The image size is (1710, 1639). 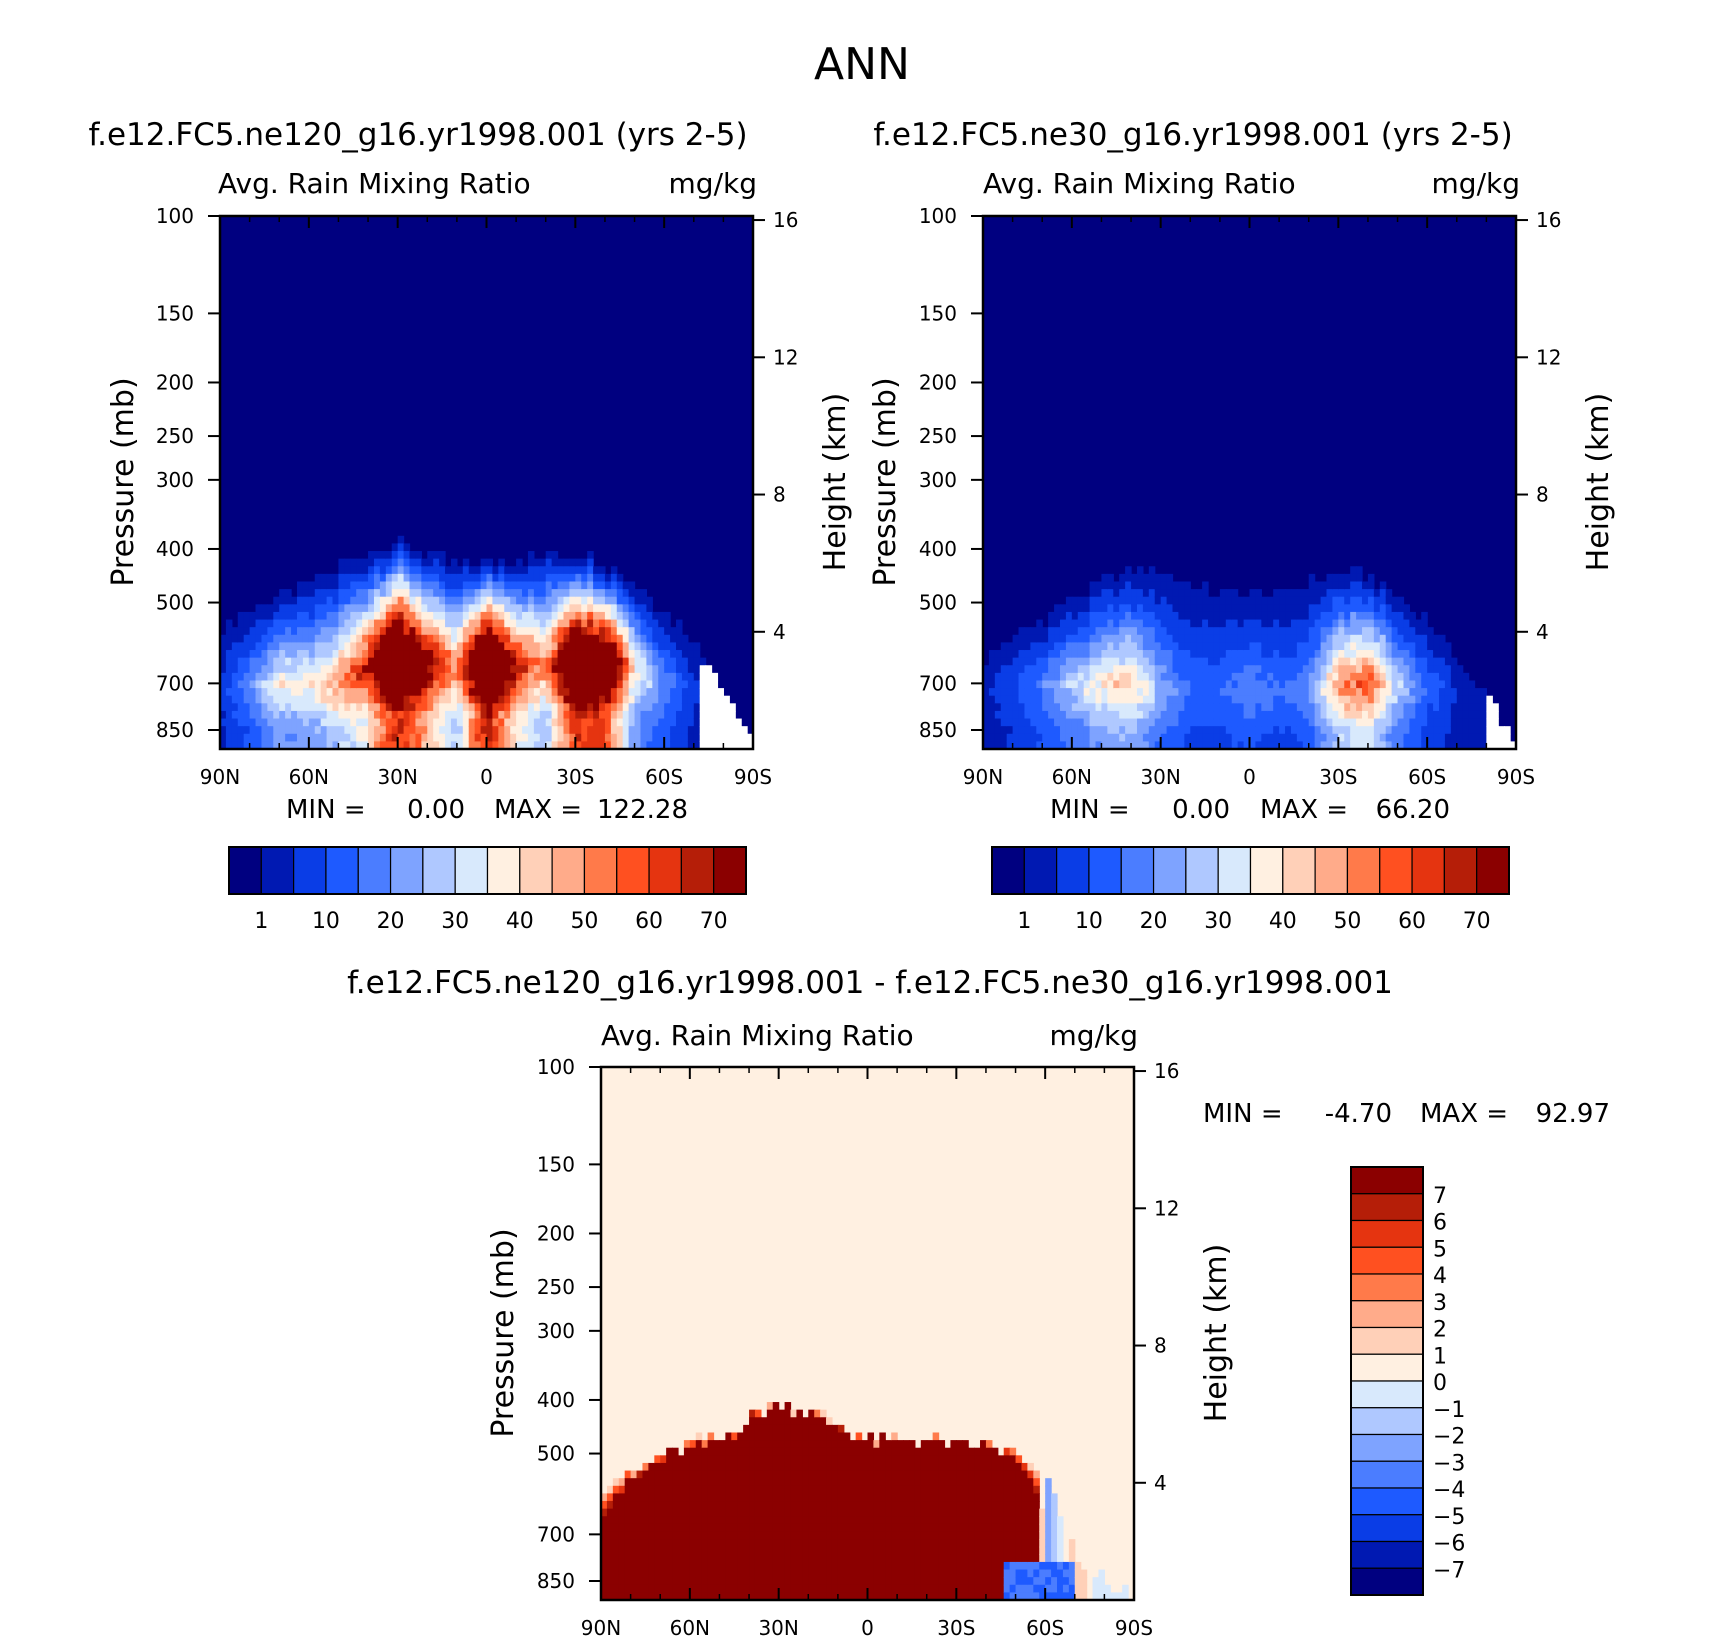 I want to click on y2-tick-label: 16, so click(x=785, y=220).